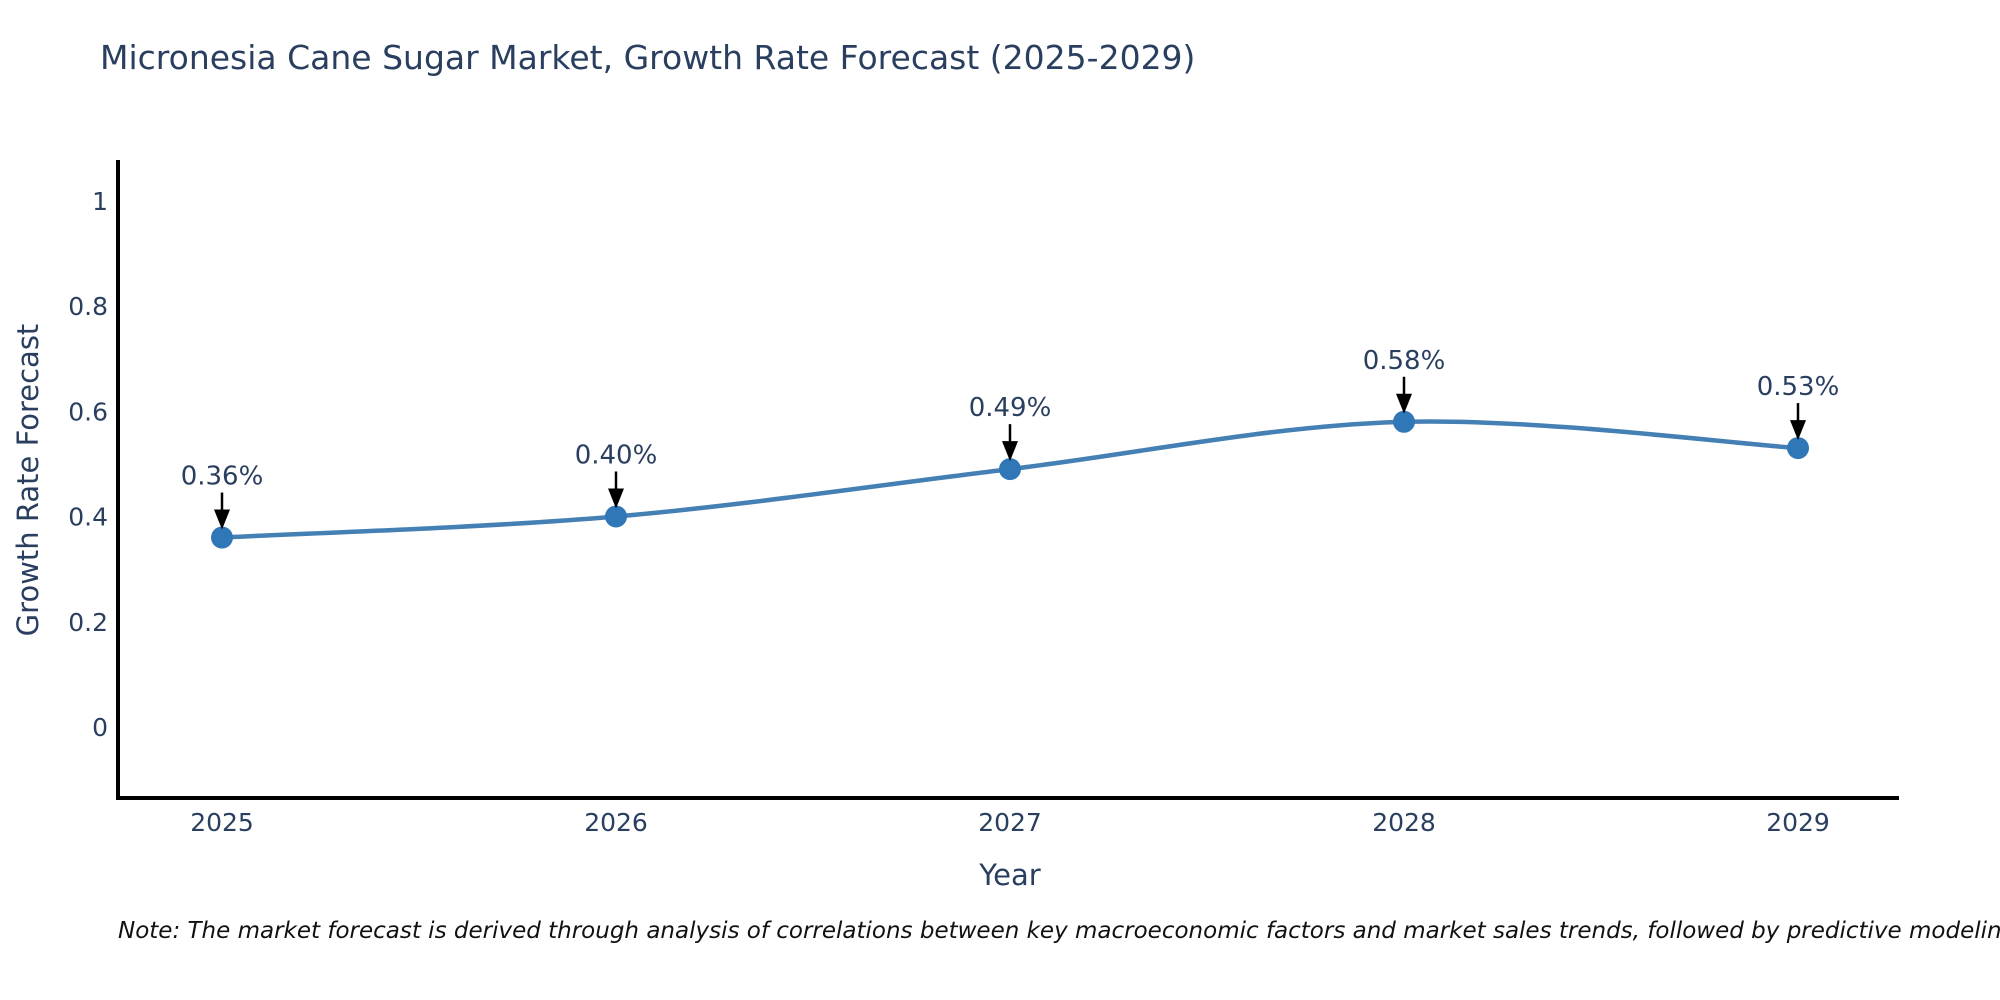  What do you see at coordinates (1404, 361) in the screenshot?
I see `point-label-2028: 0.58%` at bounding box center [1404, 361].